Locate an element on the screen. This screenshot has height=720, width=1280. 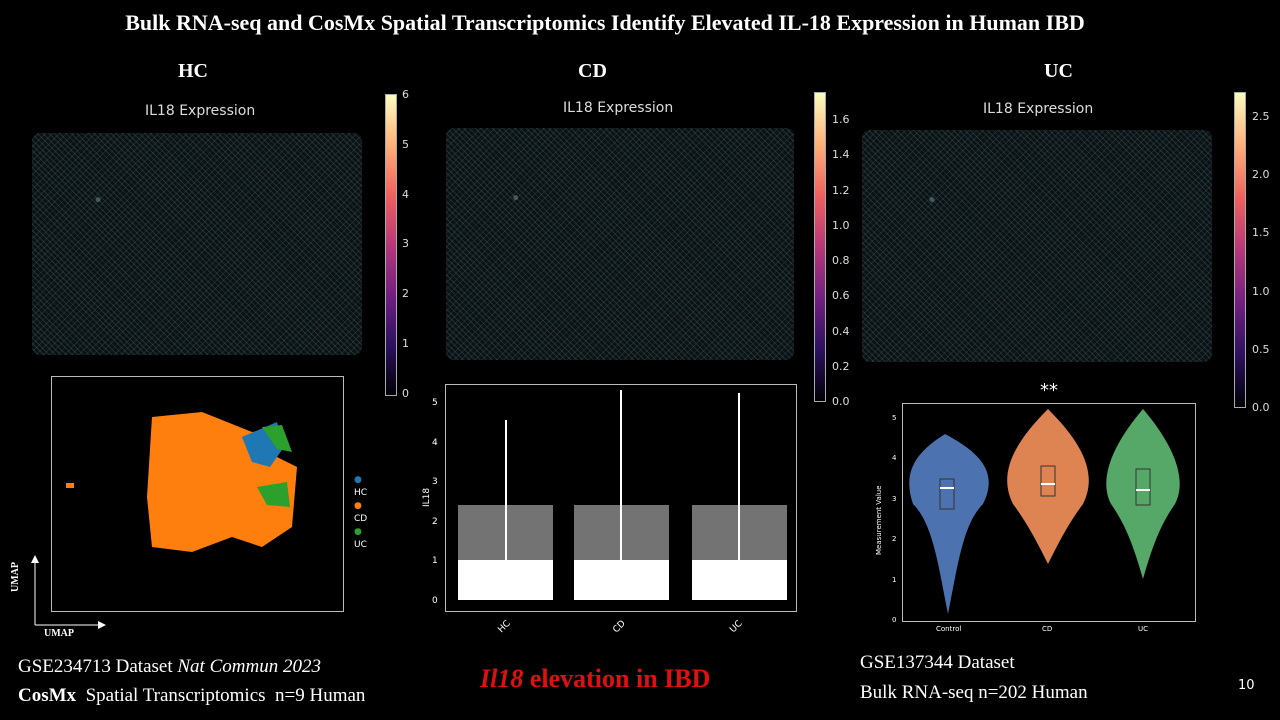
tick: 0.6 is located at coordinates (841, 296).